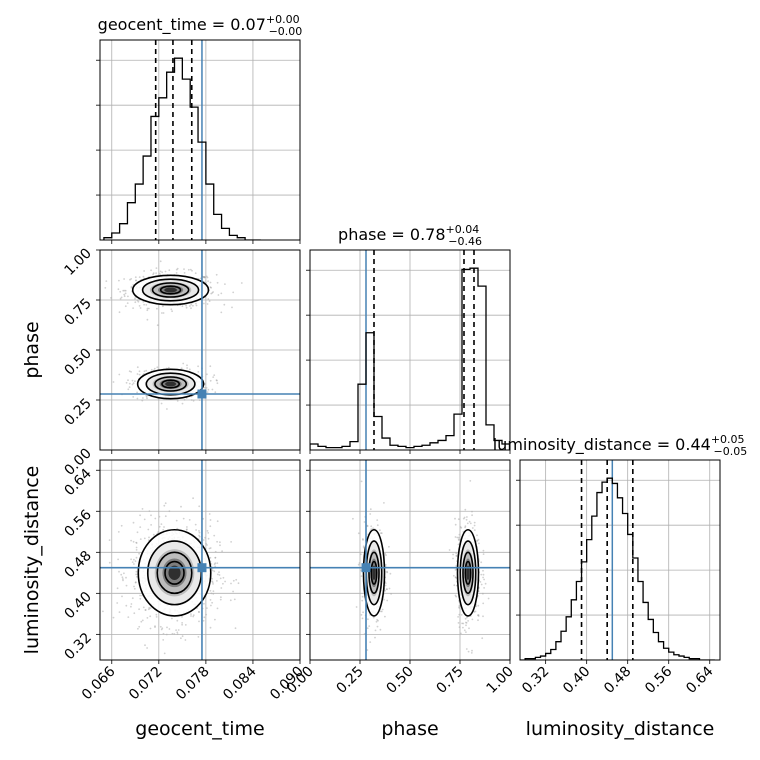  I want to click on title-sub: −0.46, so click(465, 241).